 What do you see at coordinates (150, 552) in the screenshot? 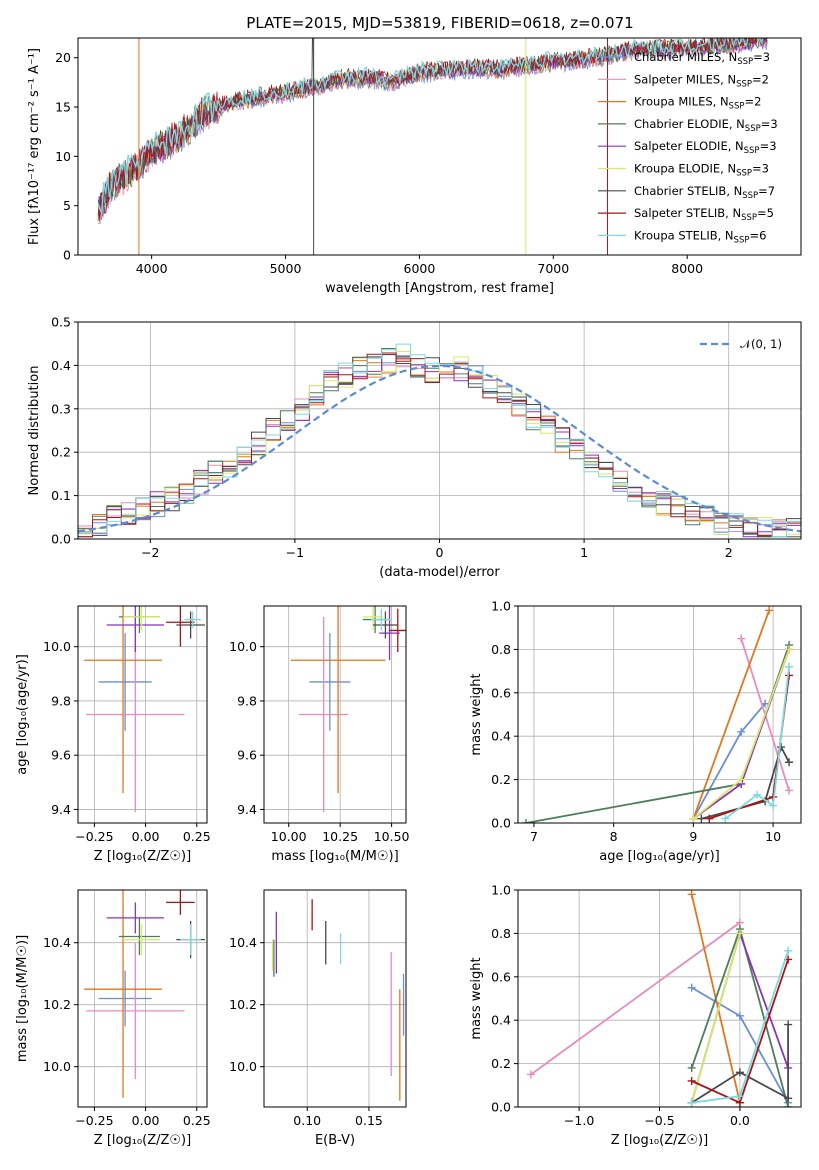
I see `x-tick-label: −2` at bounding box center [150, 552].